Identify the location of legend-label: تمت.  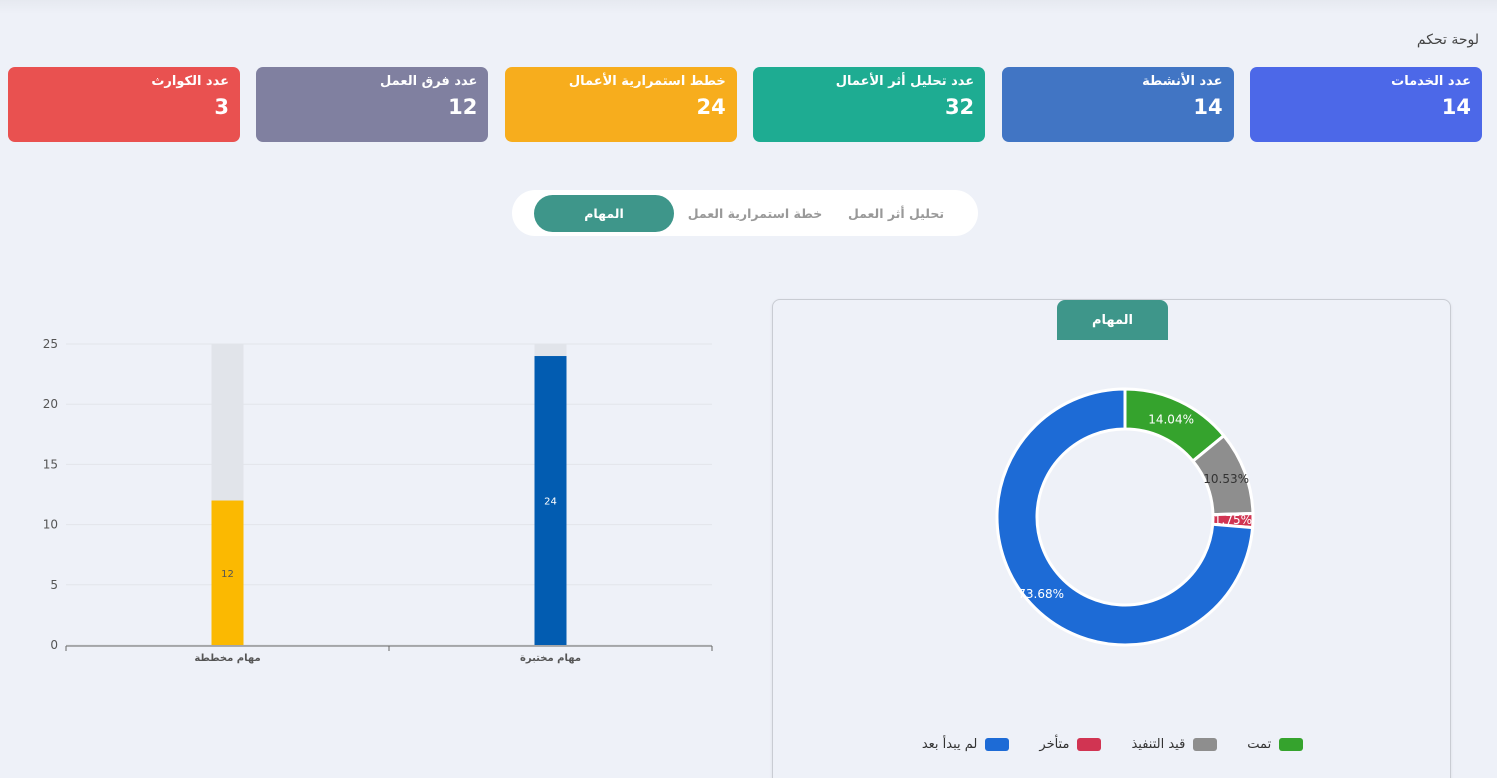
(1259, 744).